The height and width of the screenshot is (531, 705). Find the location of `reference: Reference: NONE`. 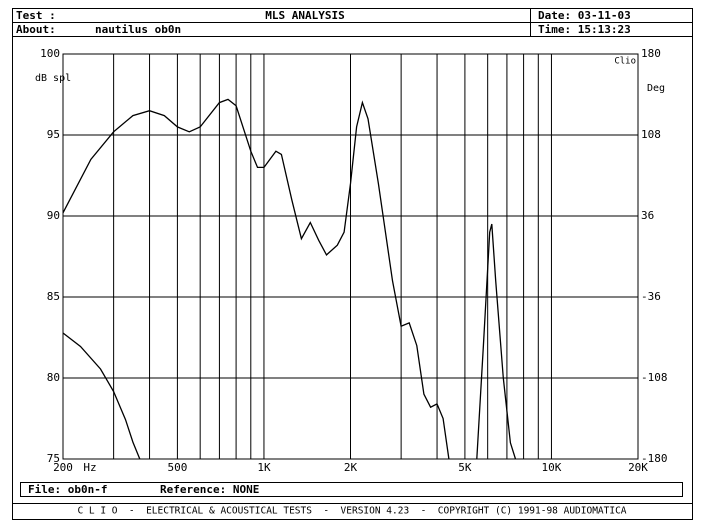

reference: Reference: NONE is located at coordinates (209, 489).